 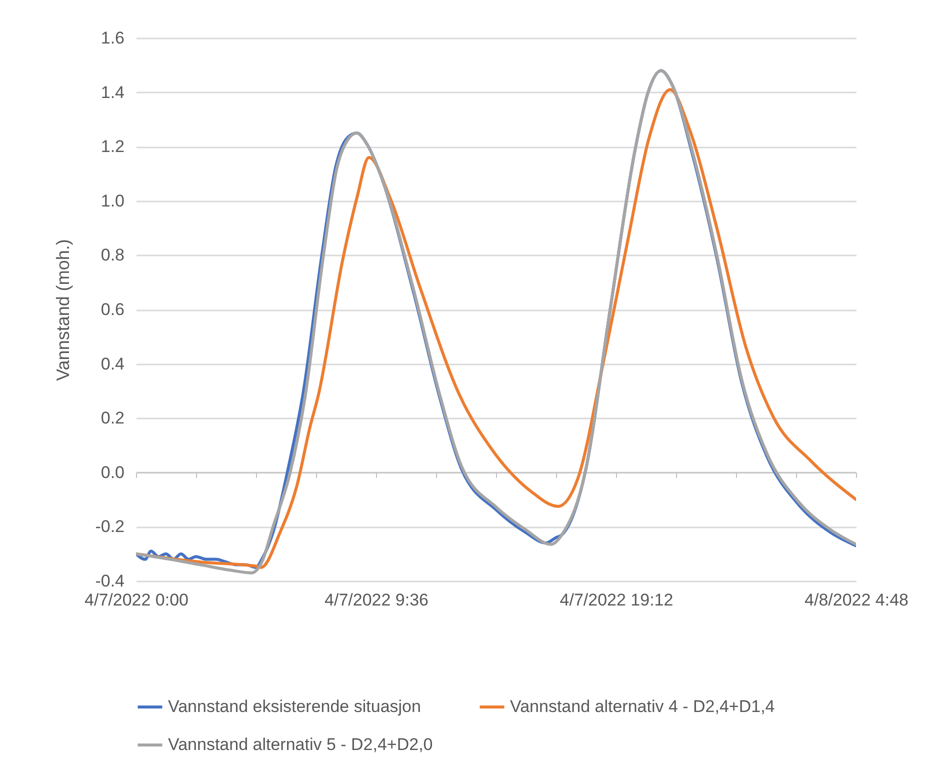 What do you see at coordinates (294, 706) in the screenshot?
I see `legend-label: Vannstand eksisterende situasjon` at bounding box center [294, 706].